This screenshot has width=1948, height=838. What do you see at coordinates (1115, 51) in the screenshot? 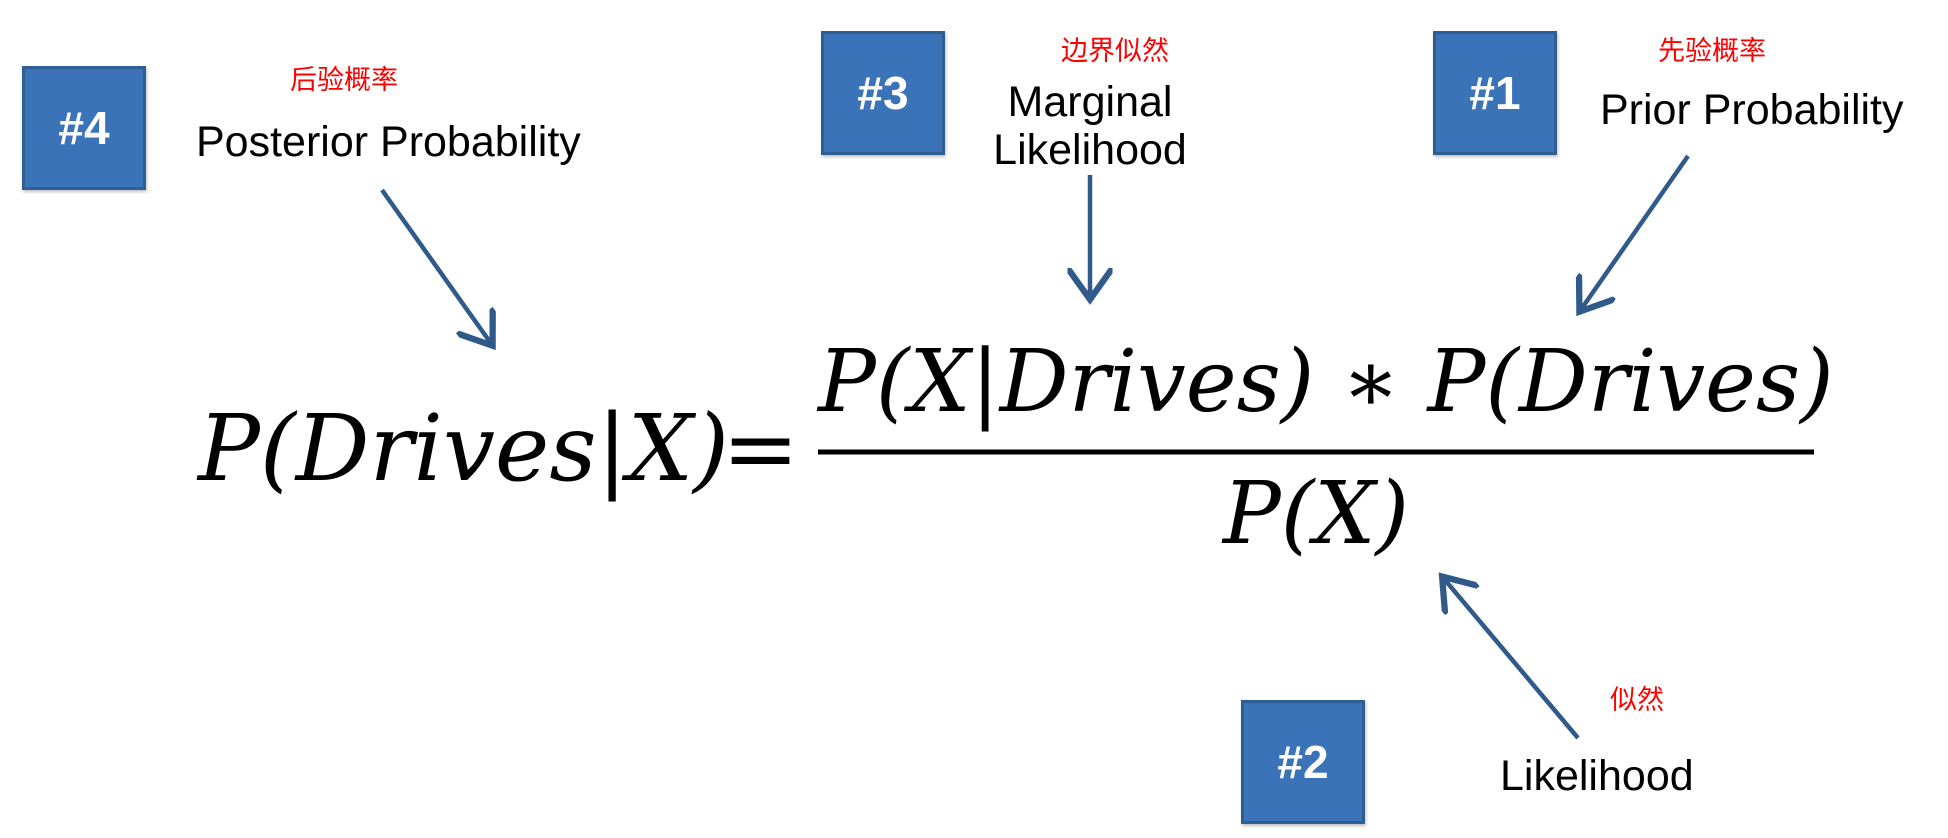
I see `marginal-cn-label: 边界似然` at bounding box center [1115, 51].